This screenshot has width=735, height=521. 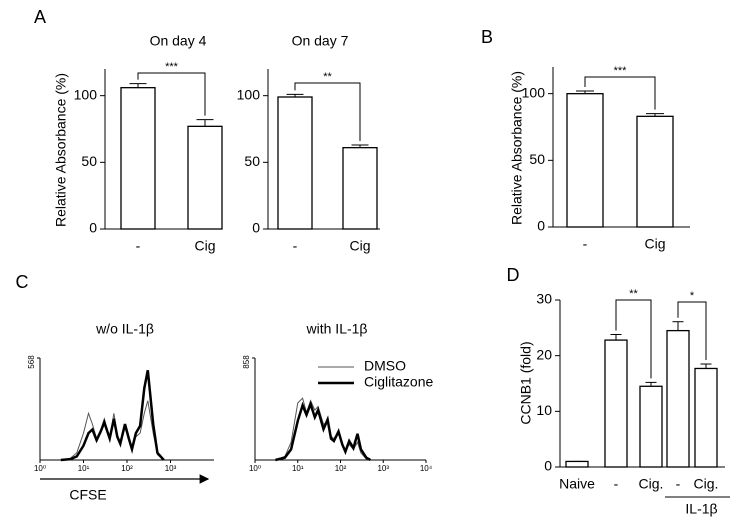 What do you see at coordinates (337, 329) in the screenshot?
I see `chart-title: with IL-1β` at bounding box center [337, 329].